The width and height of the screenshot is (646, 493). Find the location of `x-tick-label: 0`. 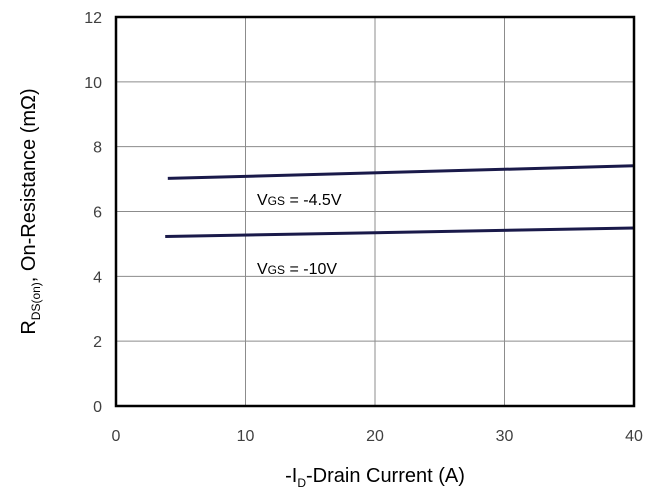

x-tick-label: 0 is located at coordinates (116, 436).